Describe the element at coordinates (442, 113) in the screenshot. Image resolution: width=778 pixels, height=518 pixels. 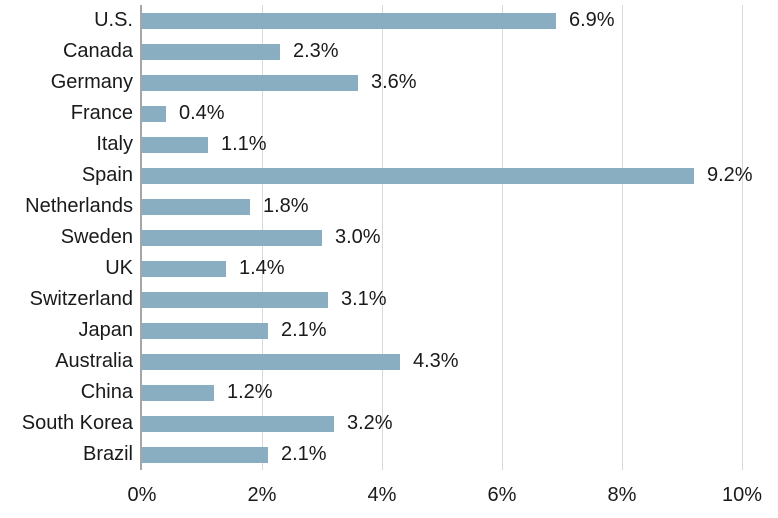
I see `chart-row: 0.4%` at that location.